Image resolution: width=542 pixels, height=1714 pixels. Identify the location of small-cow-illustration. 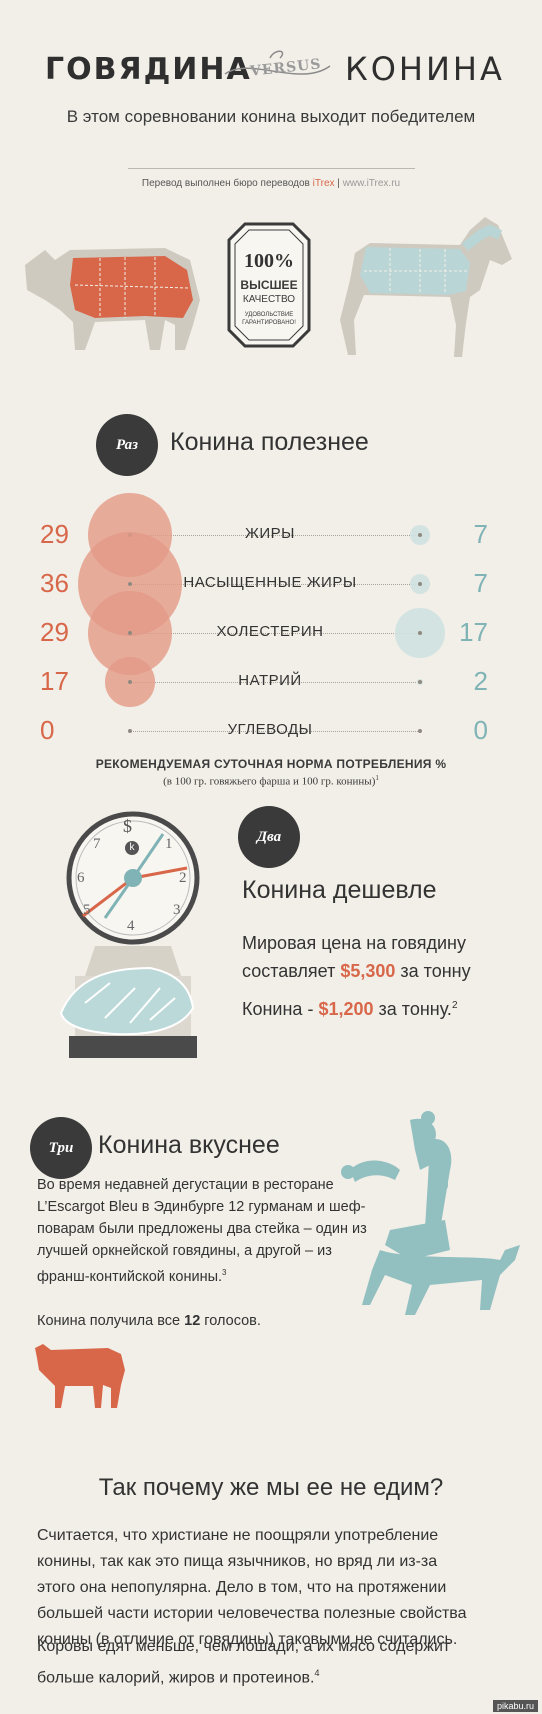
(80, 1376).